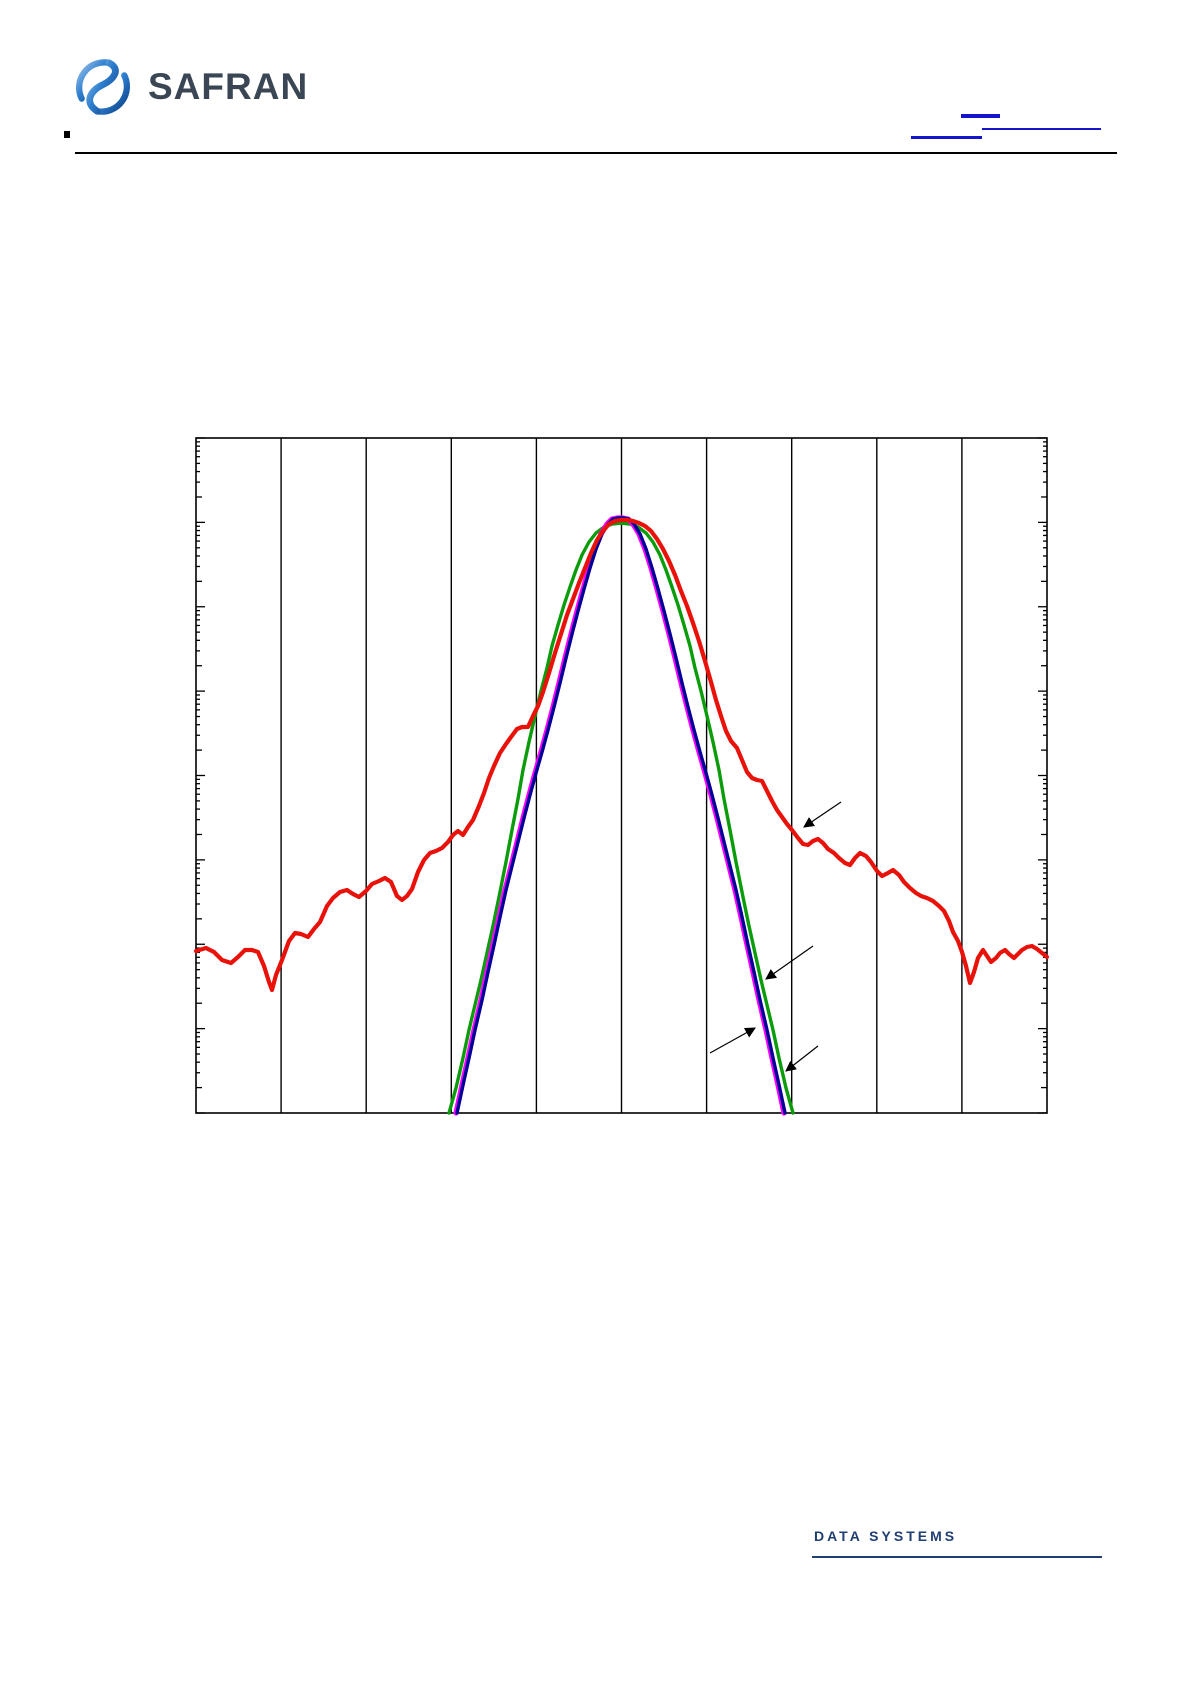 The width and height of the screenshot is (1191, 1684). Describe the element at coordinates (957, 1557) in the screenshot. I see `footer-rule` at that location.